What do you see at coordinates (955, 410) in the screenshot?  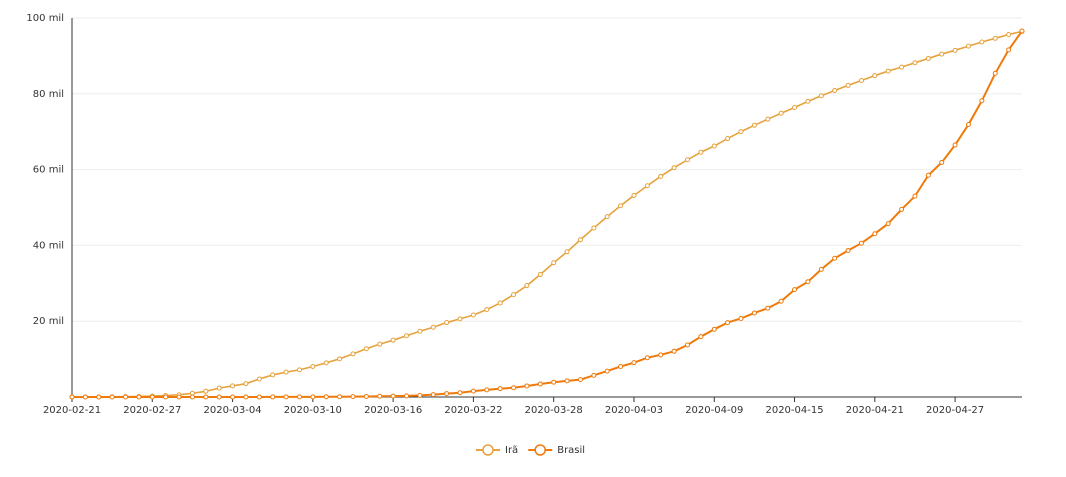 I see `x-tick-label: 2020-04-27` at bounding box center [955, 410].